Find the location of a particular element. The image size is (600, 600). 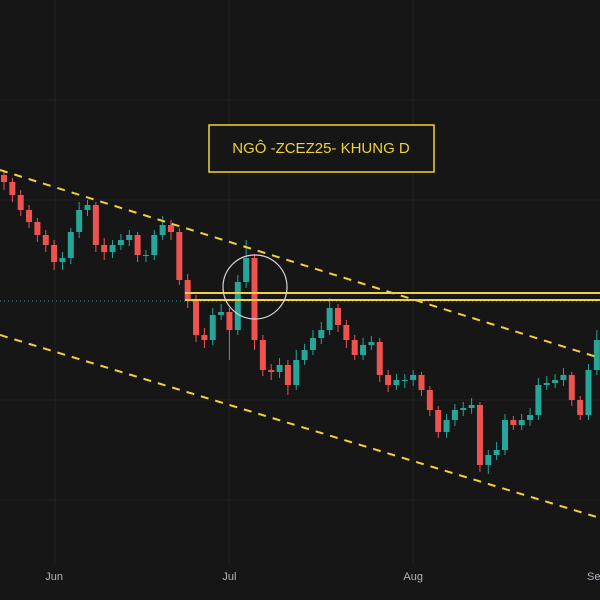

highlight-circle is located at coordinates (255, 287).